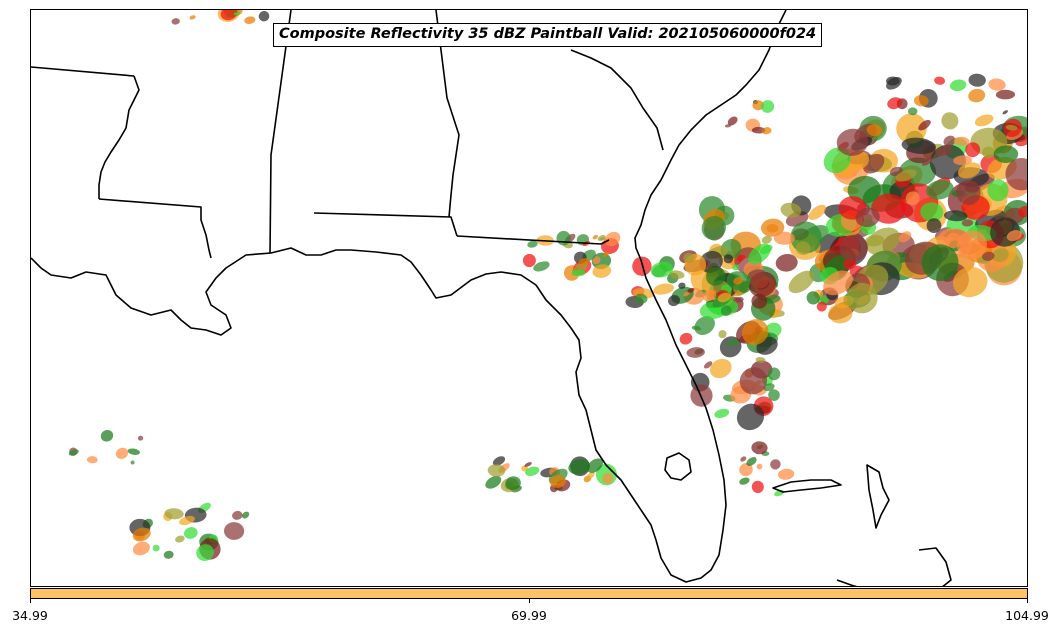 The width and height of the screenshot is (1062, 633). What do you see at coordinates (155, 228) in the screenshot?
I see `state-boundary-la-ms` at bounding box center [155, 228].